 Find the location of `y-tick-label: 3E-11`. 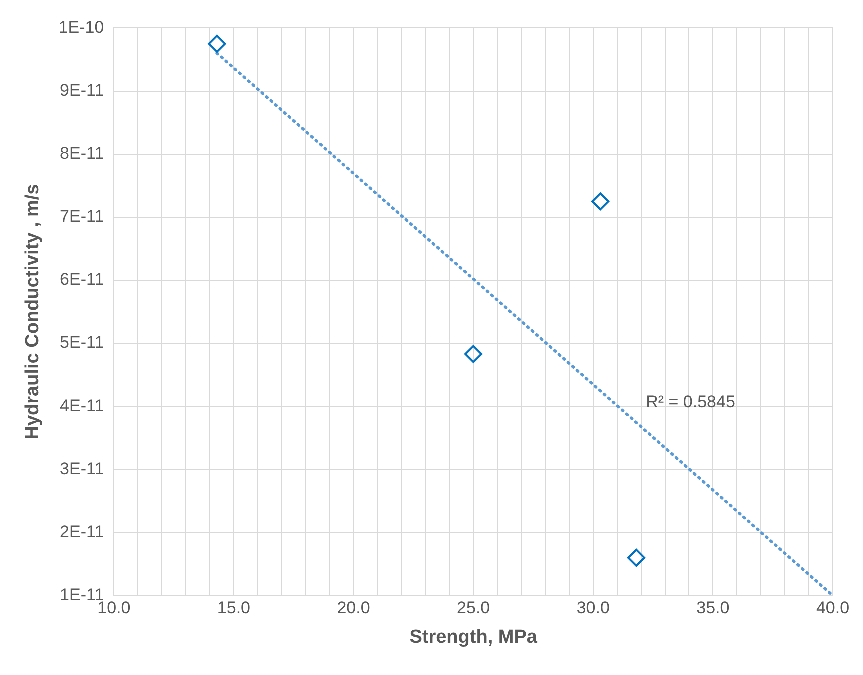

y-tick-label: 3E-11 is located at coordinates (82, 468).